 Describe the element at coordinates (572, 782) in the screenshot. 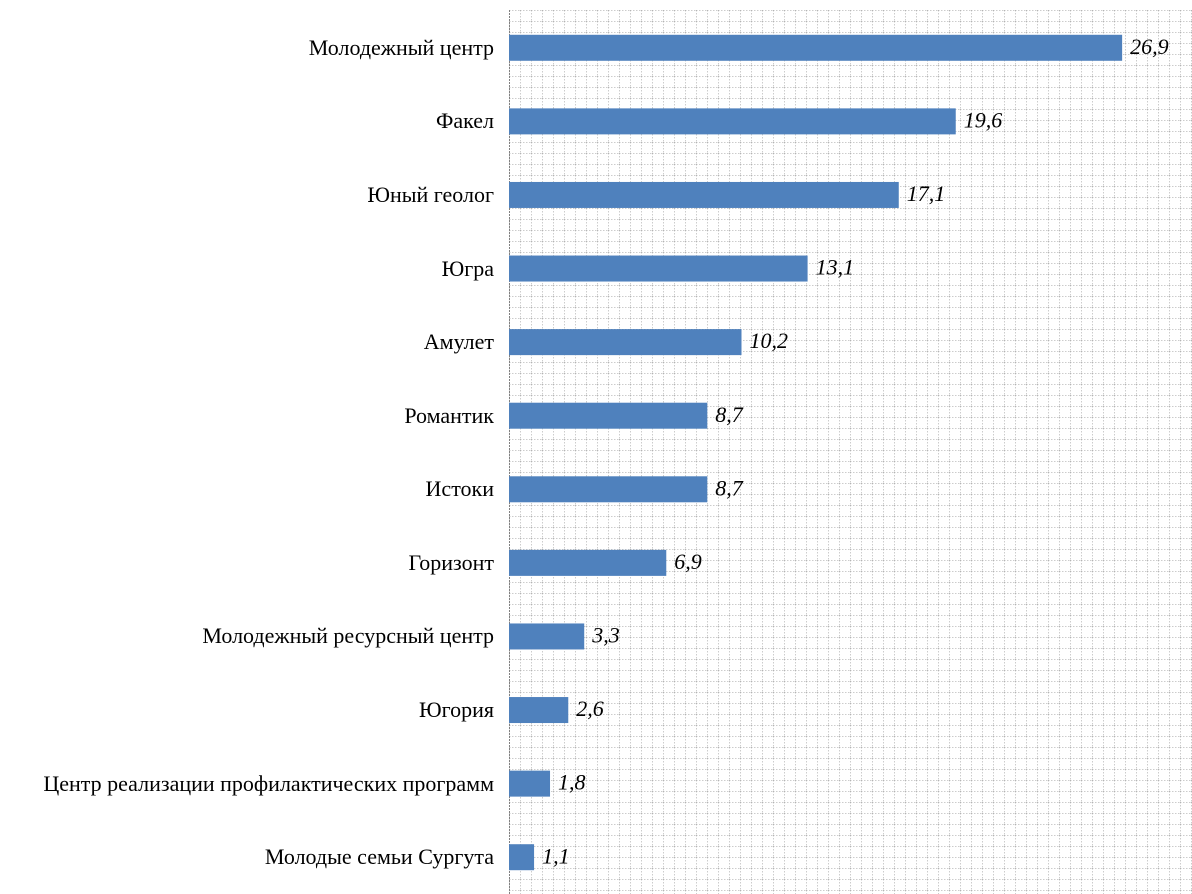

I see `value-label: 1,8` at that location.